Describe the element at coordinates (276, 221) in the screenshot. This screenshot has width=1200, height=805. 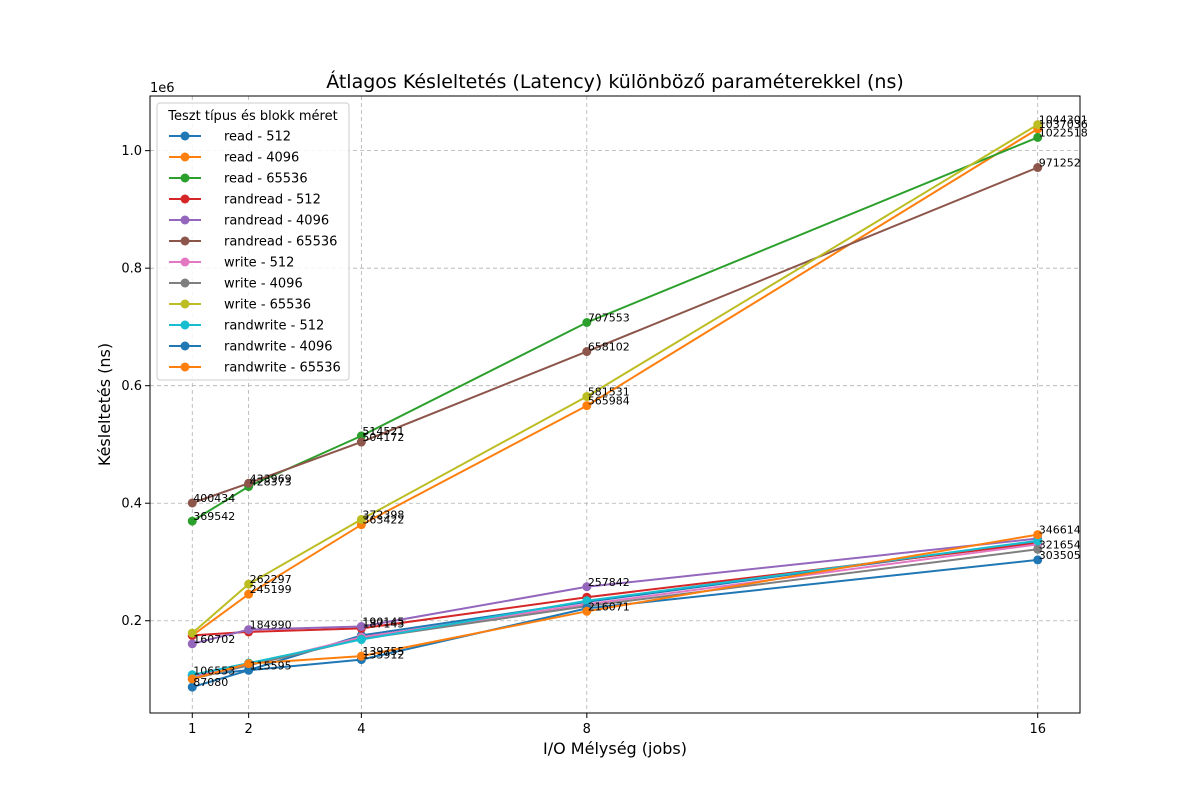
I see `legend-label: randread - 4096` at that location.